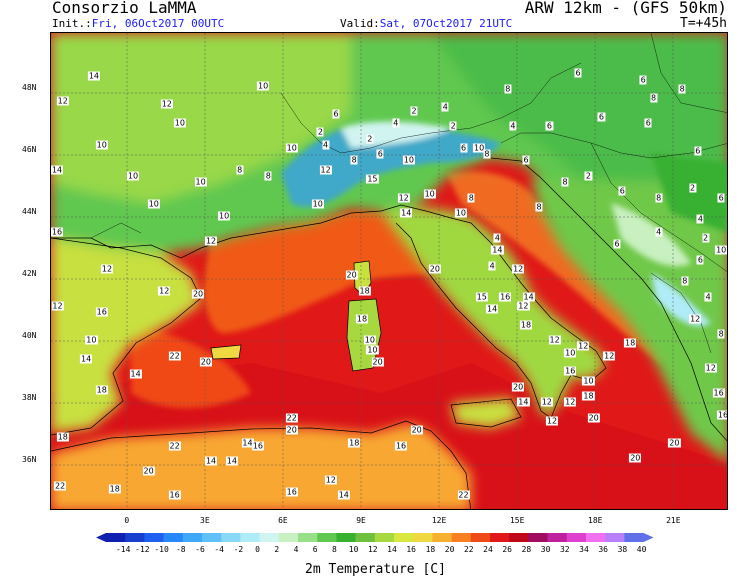  What do you see at coordinates (681, 300) in the screenshot?
I see `balkan-peaks` at bounding box center [681, 300].